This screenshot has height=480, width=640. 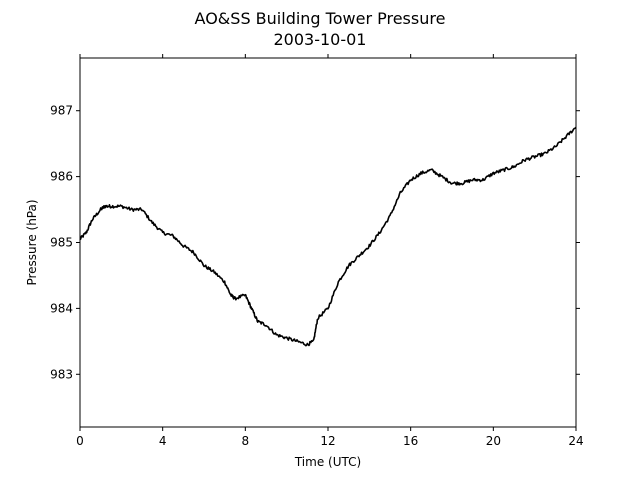 What do you see at coordinates (327, 441) in the screenshot?
I see `x-tick-label: 12` at bounding box center [327, 441].